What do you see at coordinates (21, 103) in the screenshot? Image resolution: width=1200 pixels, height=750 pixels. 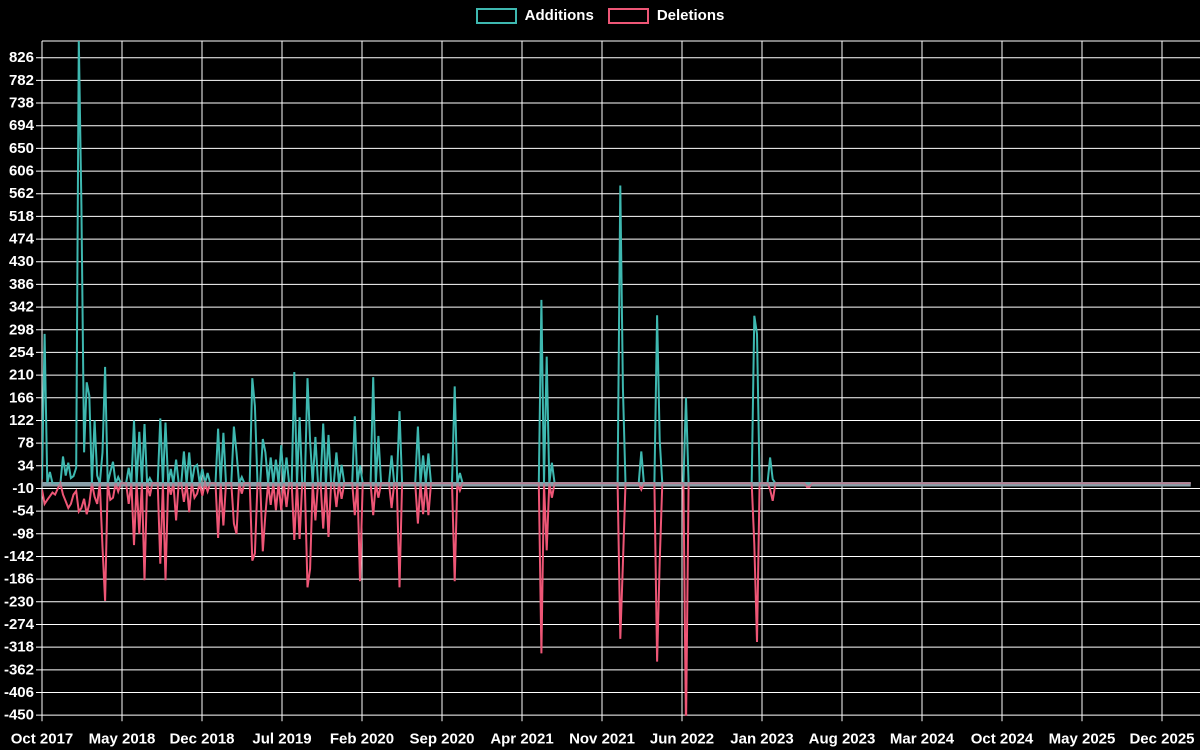 I see `y-tick-label: 738` at bounding box center [21, 103].